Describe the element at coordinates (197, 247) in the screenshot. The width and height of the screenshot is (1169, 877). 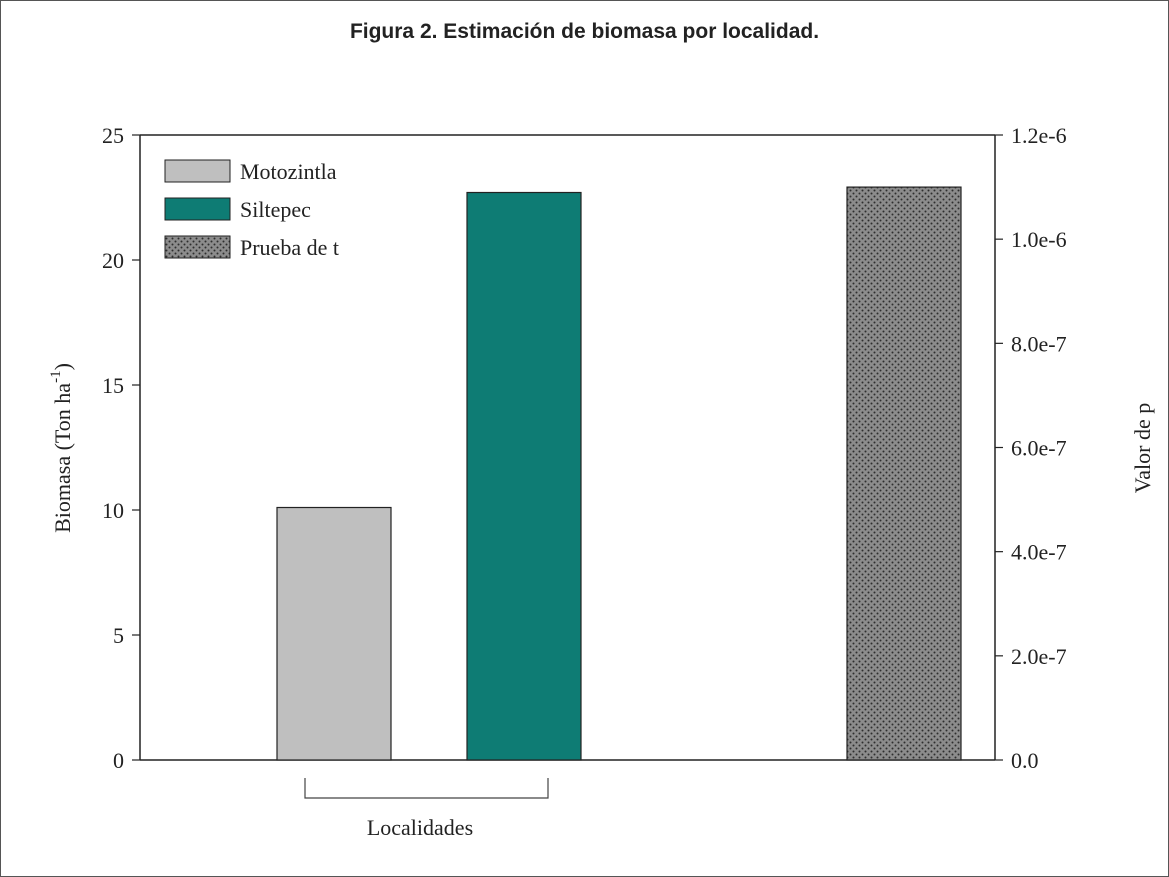
I see `legend-swatch-prueba-de-t` at that location.